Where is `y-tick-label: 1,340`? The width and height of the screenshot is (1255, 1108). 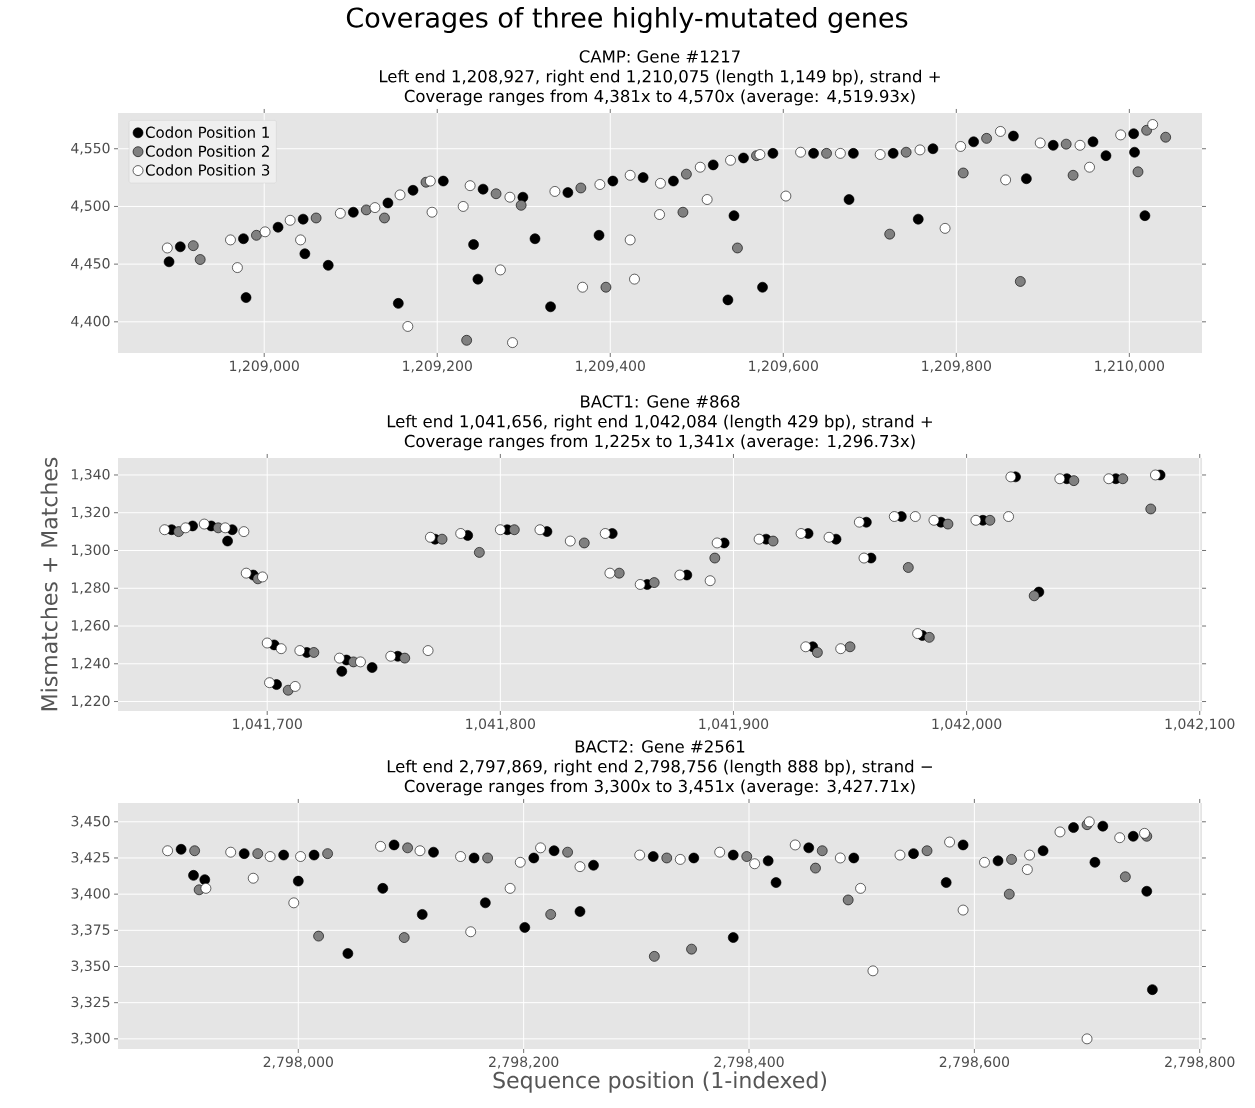 y-tick-label: 1,340 is located at coordinates (90, 474).